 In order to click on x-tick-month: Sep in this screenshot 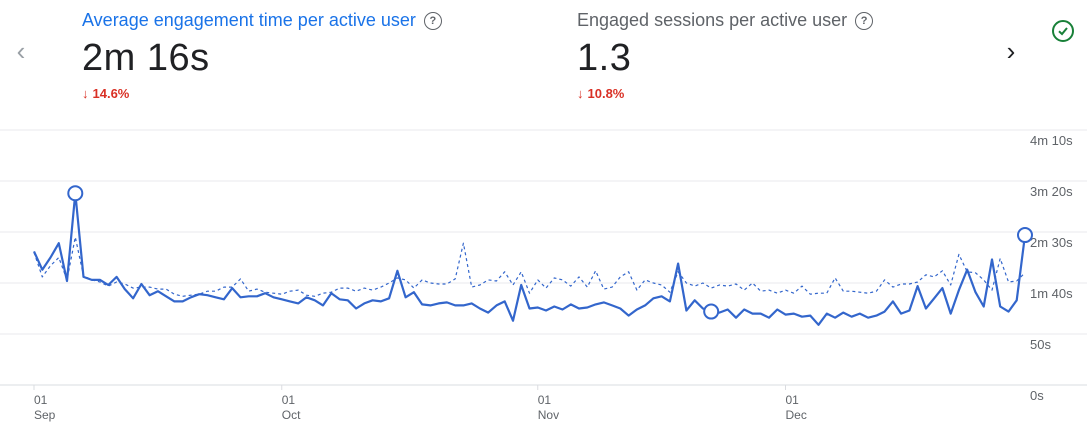, I will do `click(45, 415)`.